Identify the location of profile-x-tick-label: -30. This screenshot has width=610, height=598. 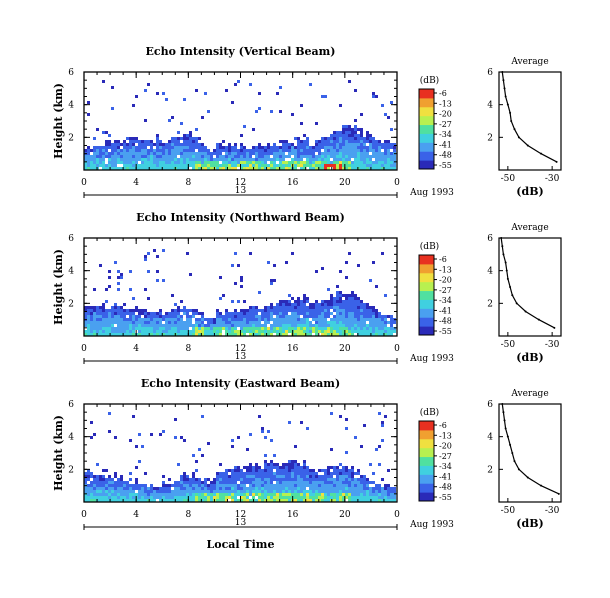
(552, 345).